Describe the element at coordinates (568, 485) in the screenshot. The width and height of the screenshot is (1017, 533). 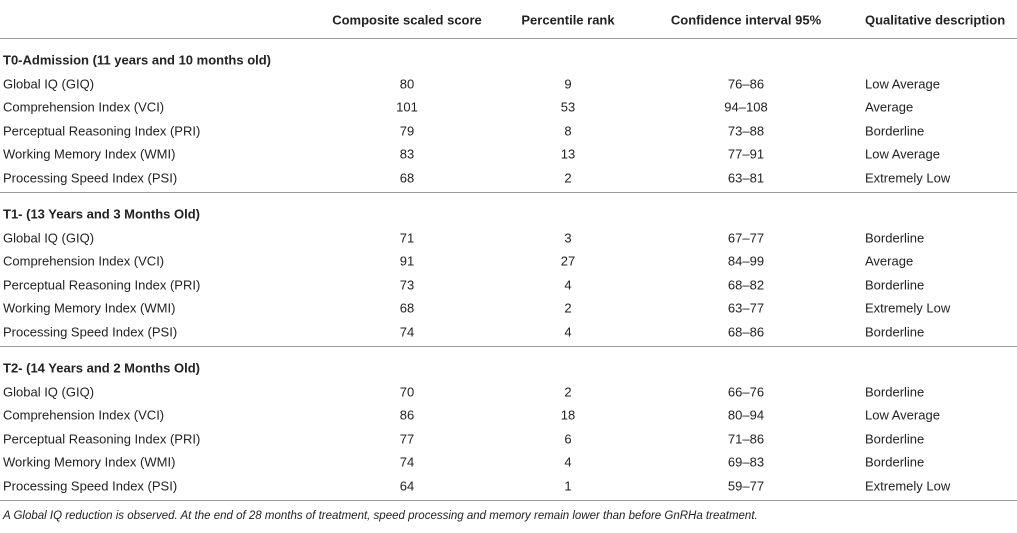
I see `cell: 1` at that location.